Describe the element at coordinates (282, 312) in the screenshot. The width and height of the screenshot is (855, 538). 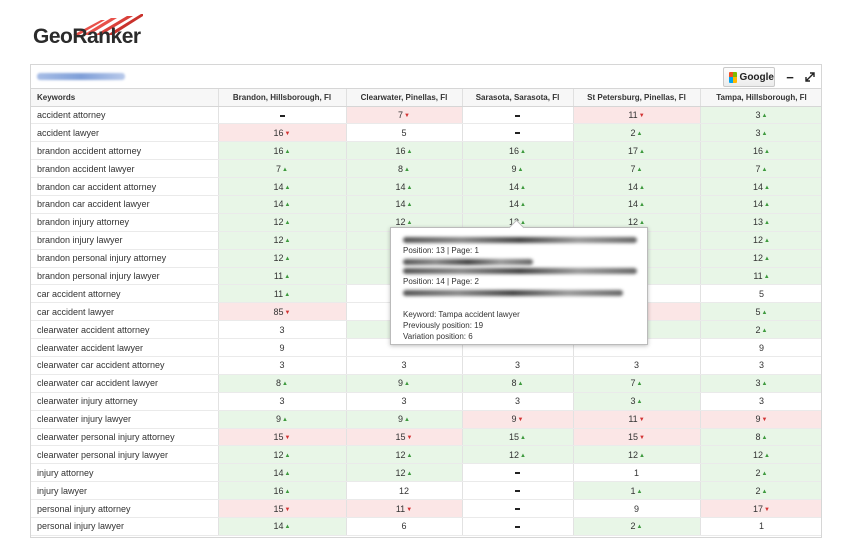
I see `rank-cell: 85▼` at that location.